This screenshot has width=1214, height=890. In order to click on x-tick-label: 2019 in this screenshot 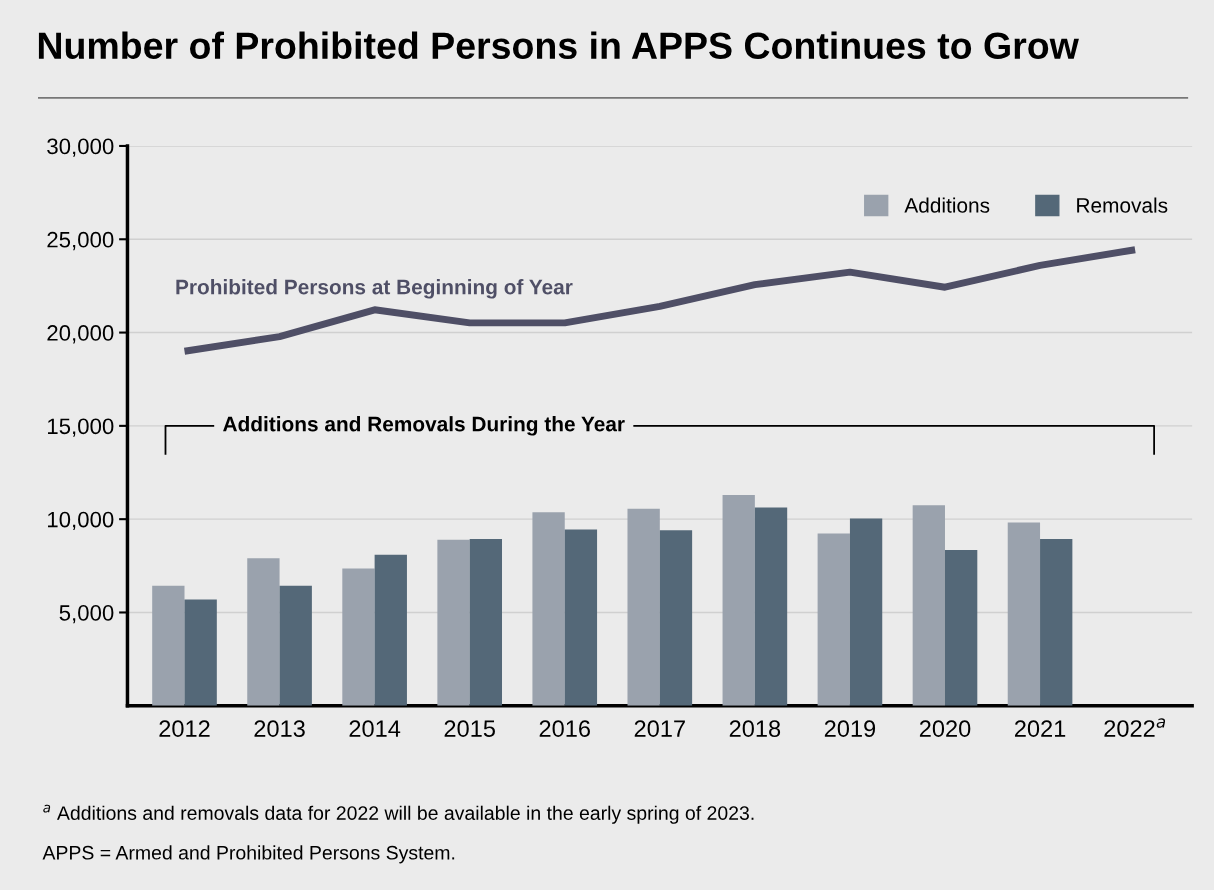, I will do `click(850, 728)`.